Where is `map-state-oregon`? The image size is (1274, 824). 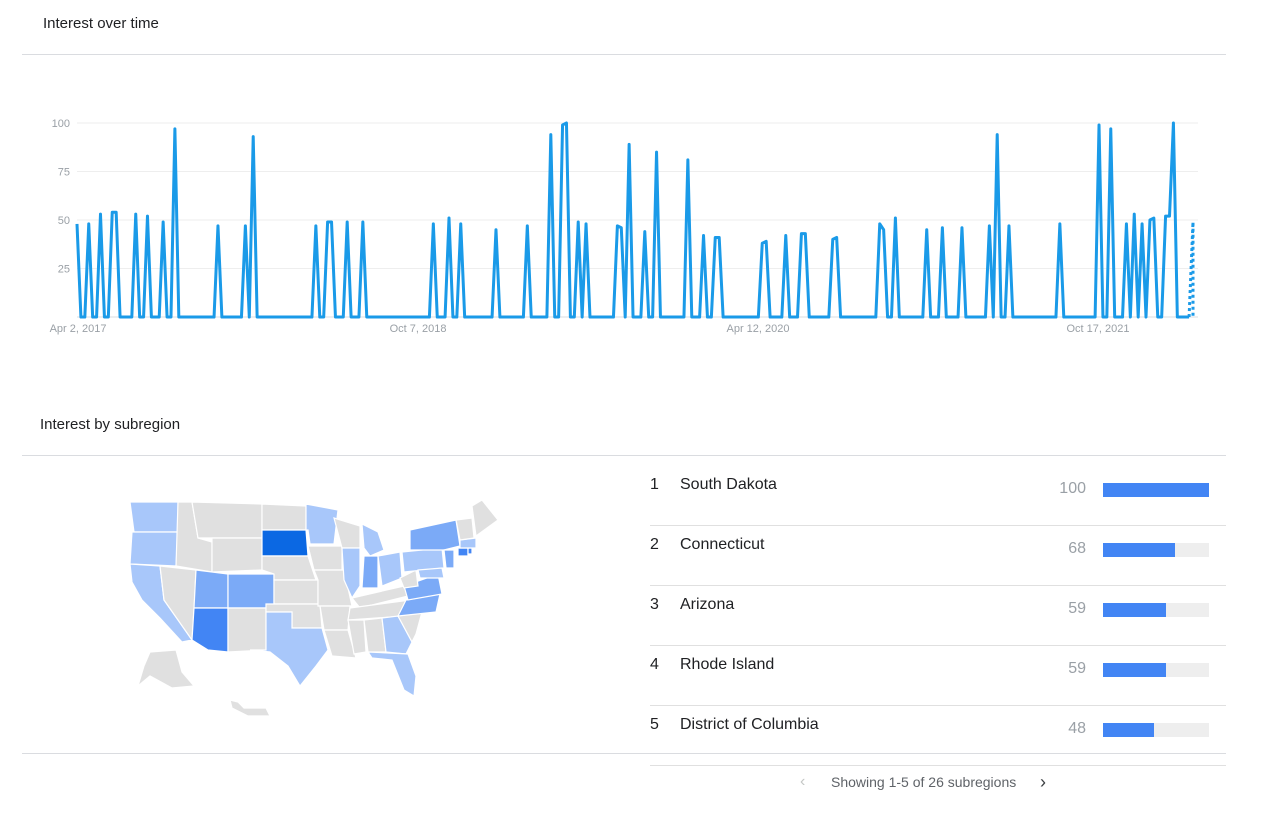
map-state-oregon is located at coordinates (154, 549).